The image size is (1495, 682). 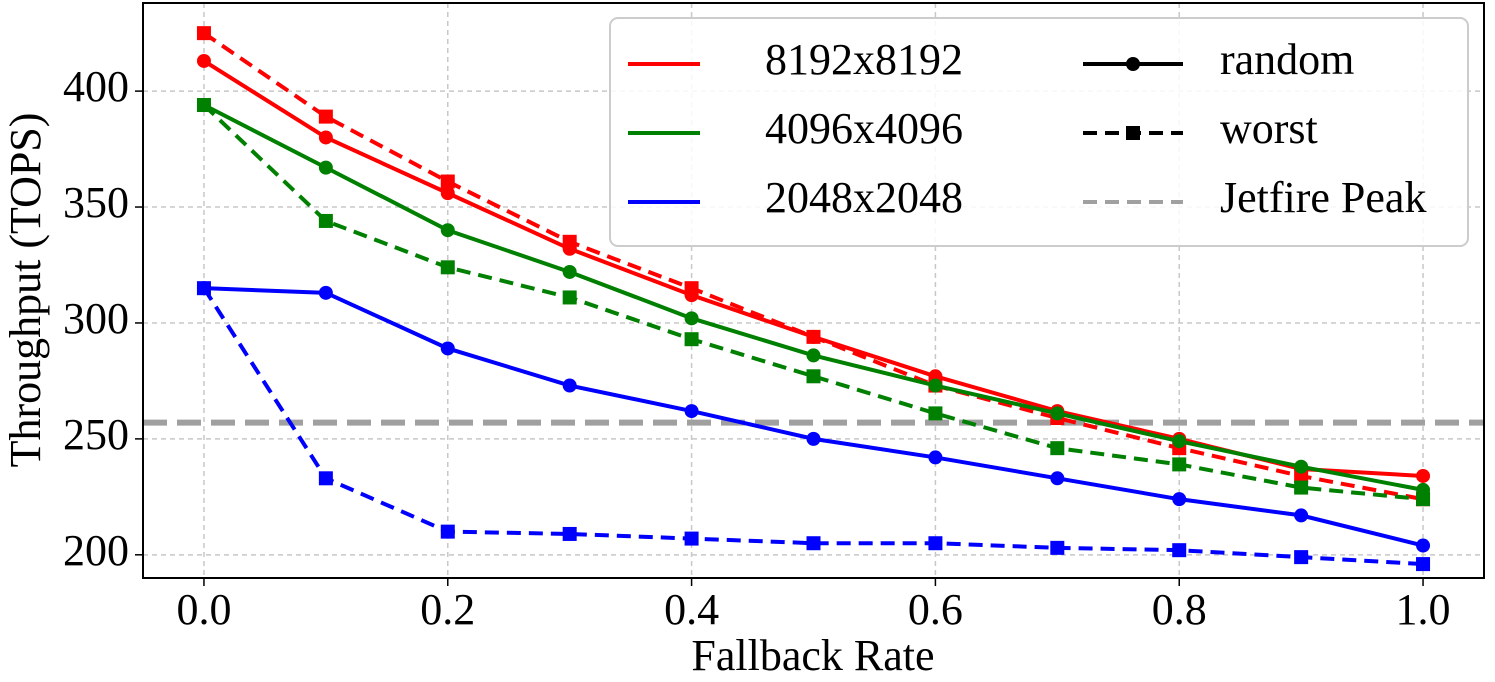 What do you see at coordinates (96, 434) in the screenshot?
I see `y-tick-label: 250` at bounding box center [96, 434].